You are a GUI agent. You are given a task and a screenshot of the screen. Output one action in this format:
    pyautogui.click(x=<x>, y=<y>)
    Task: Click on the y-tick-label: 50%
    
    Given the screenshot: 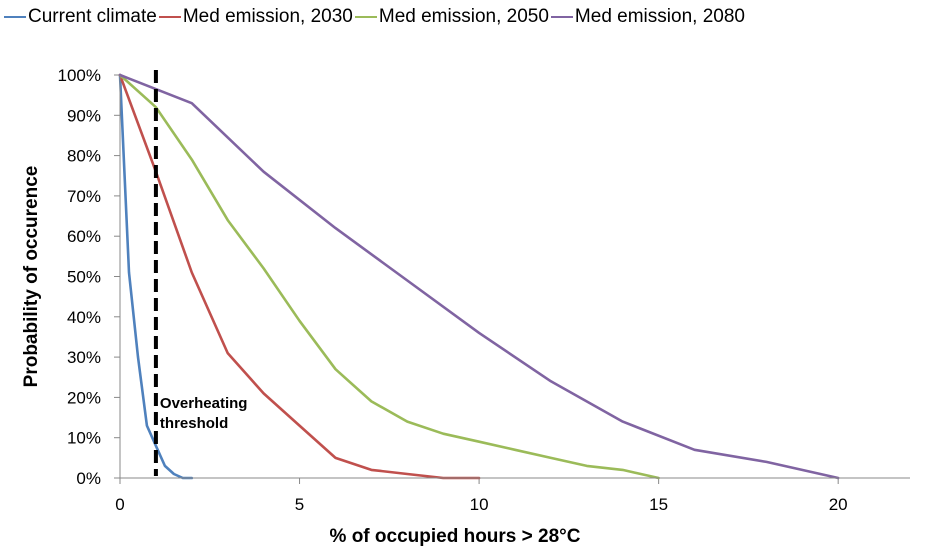 What is the action you would take?
    pyautogui.click(x=84, y=277)
    